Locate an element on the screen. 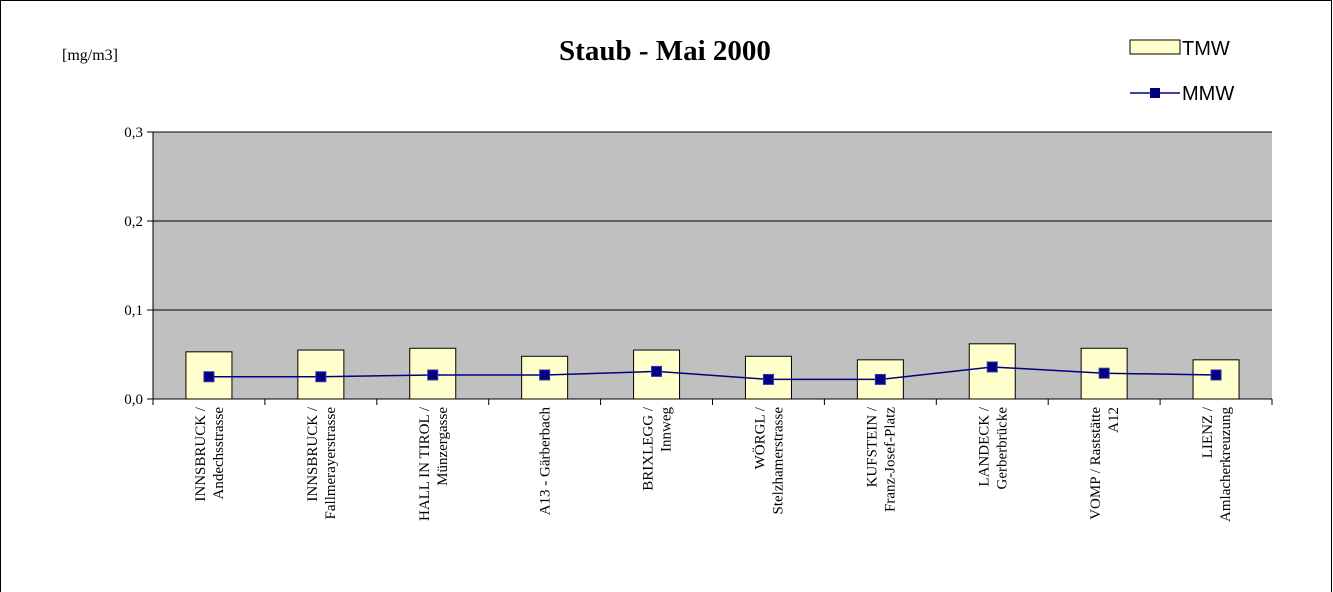 The width and height of the screenshot is (1333, 592). x-tick-label: Andechsstrasse is located at coordinates (219, 453).